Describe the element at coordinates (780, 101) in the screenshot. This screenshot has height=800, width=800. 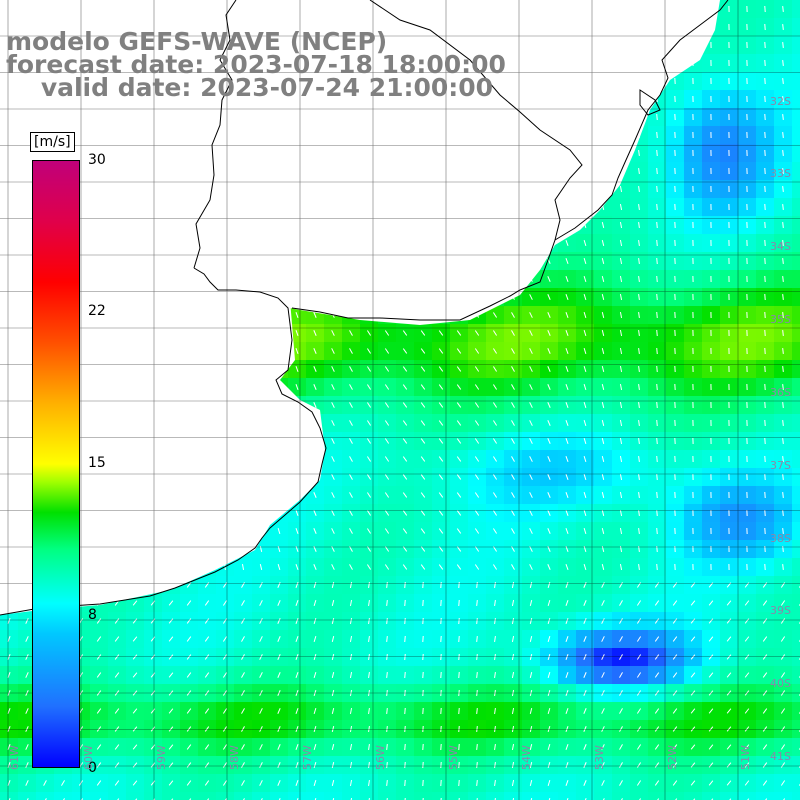
I see `lat-label: 32S` at that location.